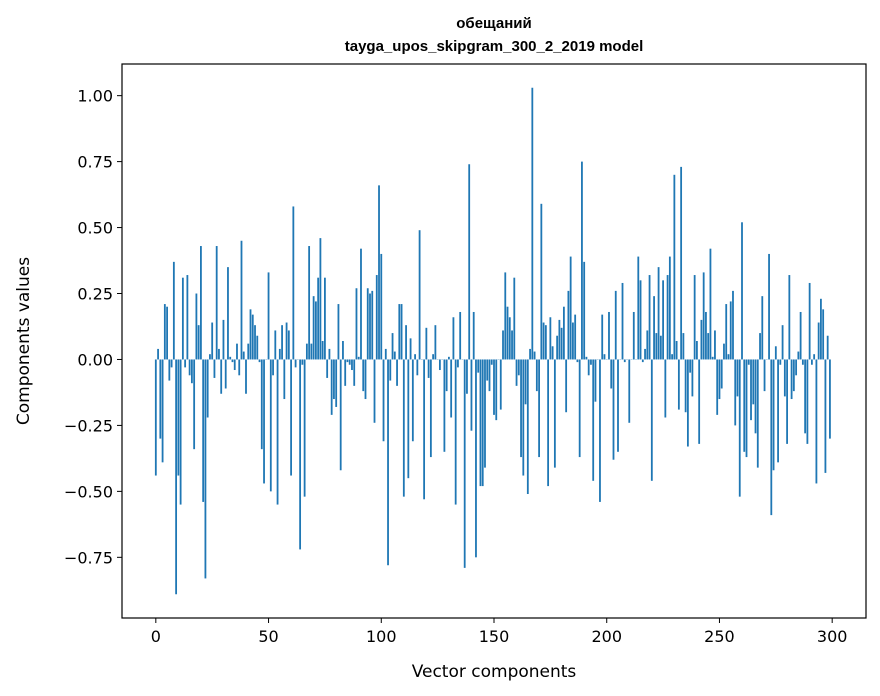  I want to click on y-tick-label: 0.00, so click(95, 359).